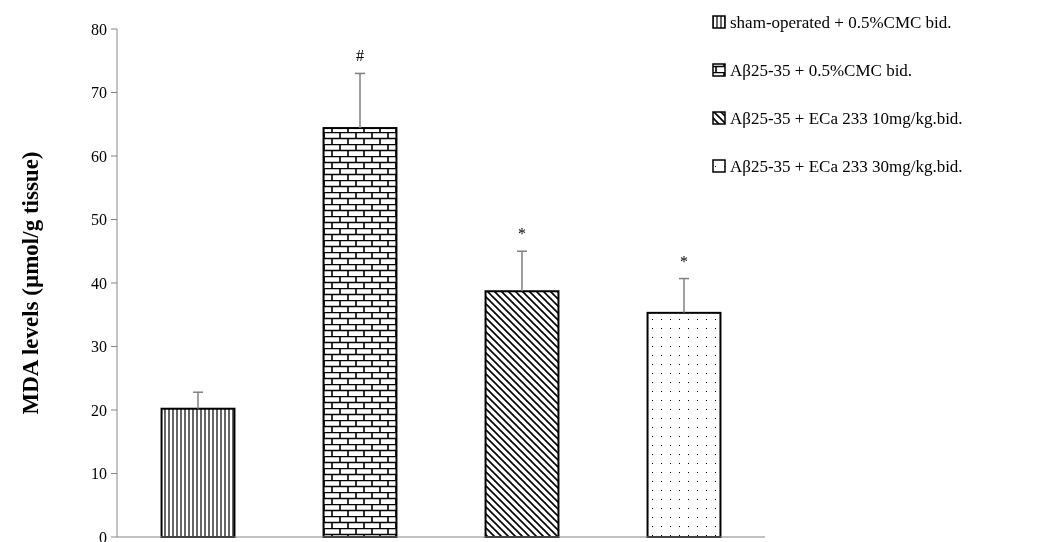  Describe the element at coordinates (103, 535) in the screenshot. I see `y-tick-label: 0` at that location.